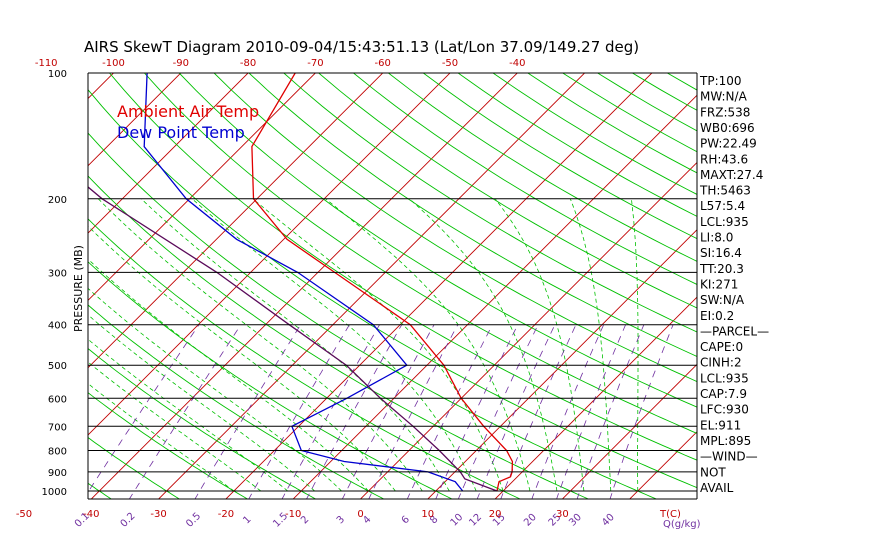 This screenshot has height=560, width=870. I want to click on mixing-ratio-tick-label: 0.5, so click(193, 520).